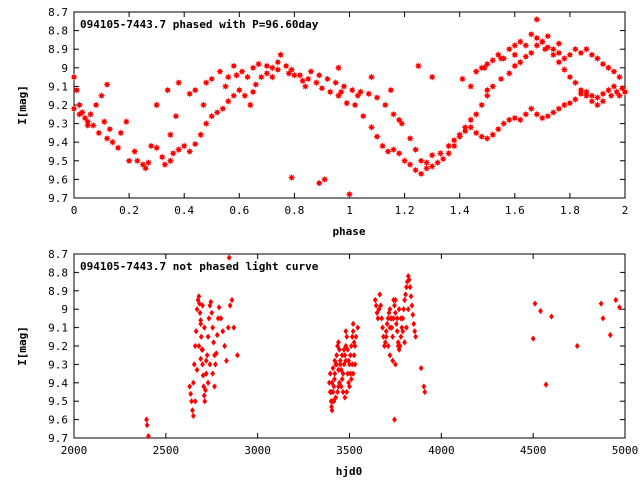 Image resolution: width=640 pixels, height=480 pixels. I want to click on light-curve-y-tick-label: 8.8, so click(58, 272).